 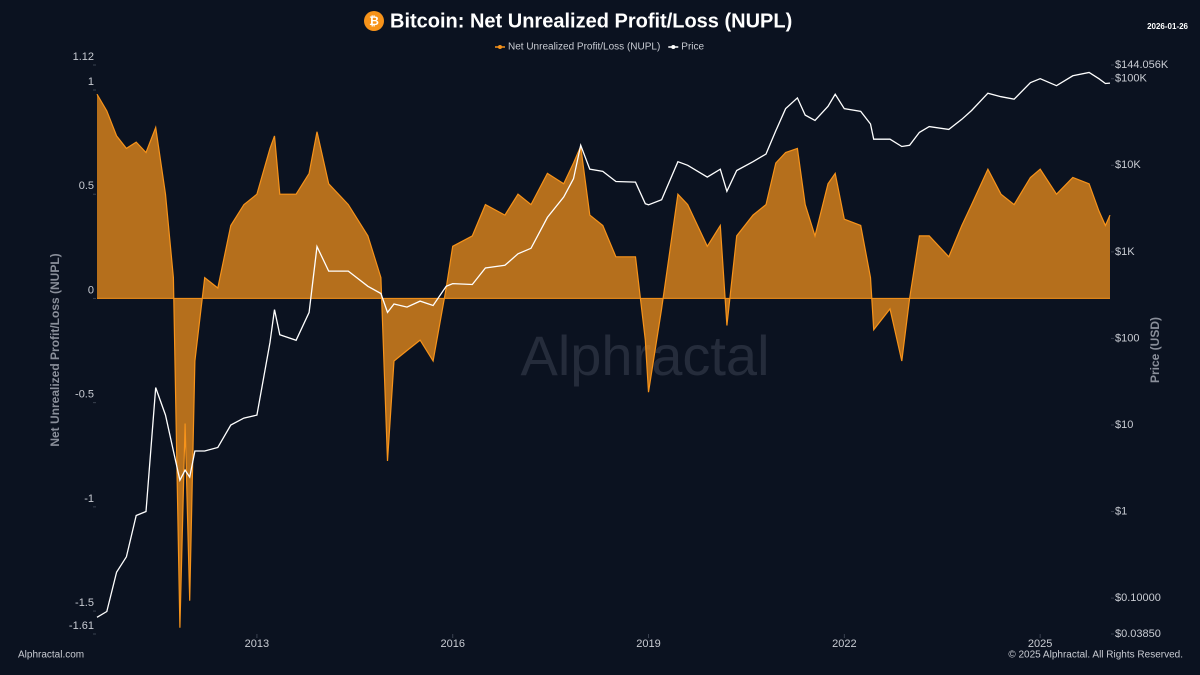 I want to click on x-tick-label: 2013, so click(x=257, y=644).